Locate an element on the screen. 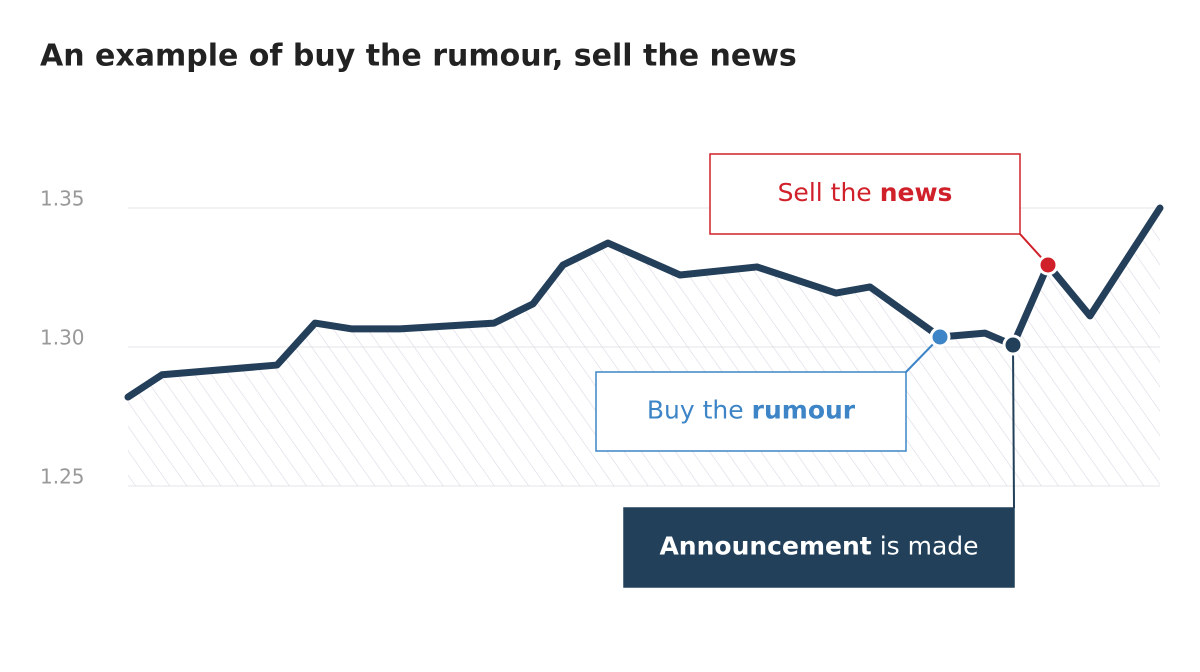  annotation-part: rumour is located at coordinates (804, 410).